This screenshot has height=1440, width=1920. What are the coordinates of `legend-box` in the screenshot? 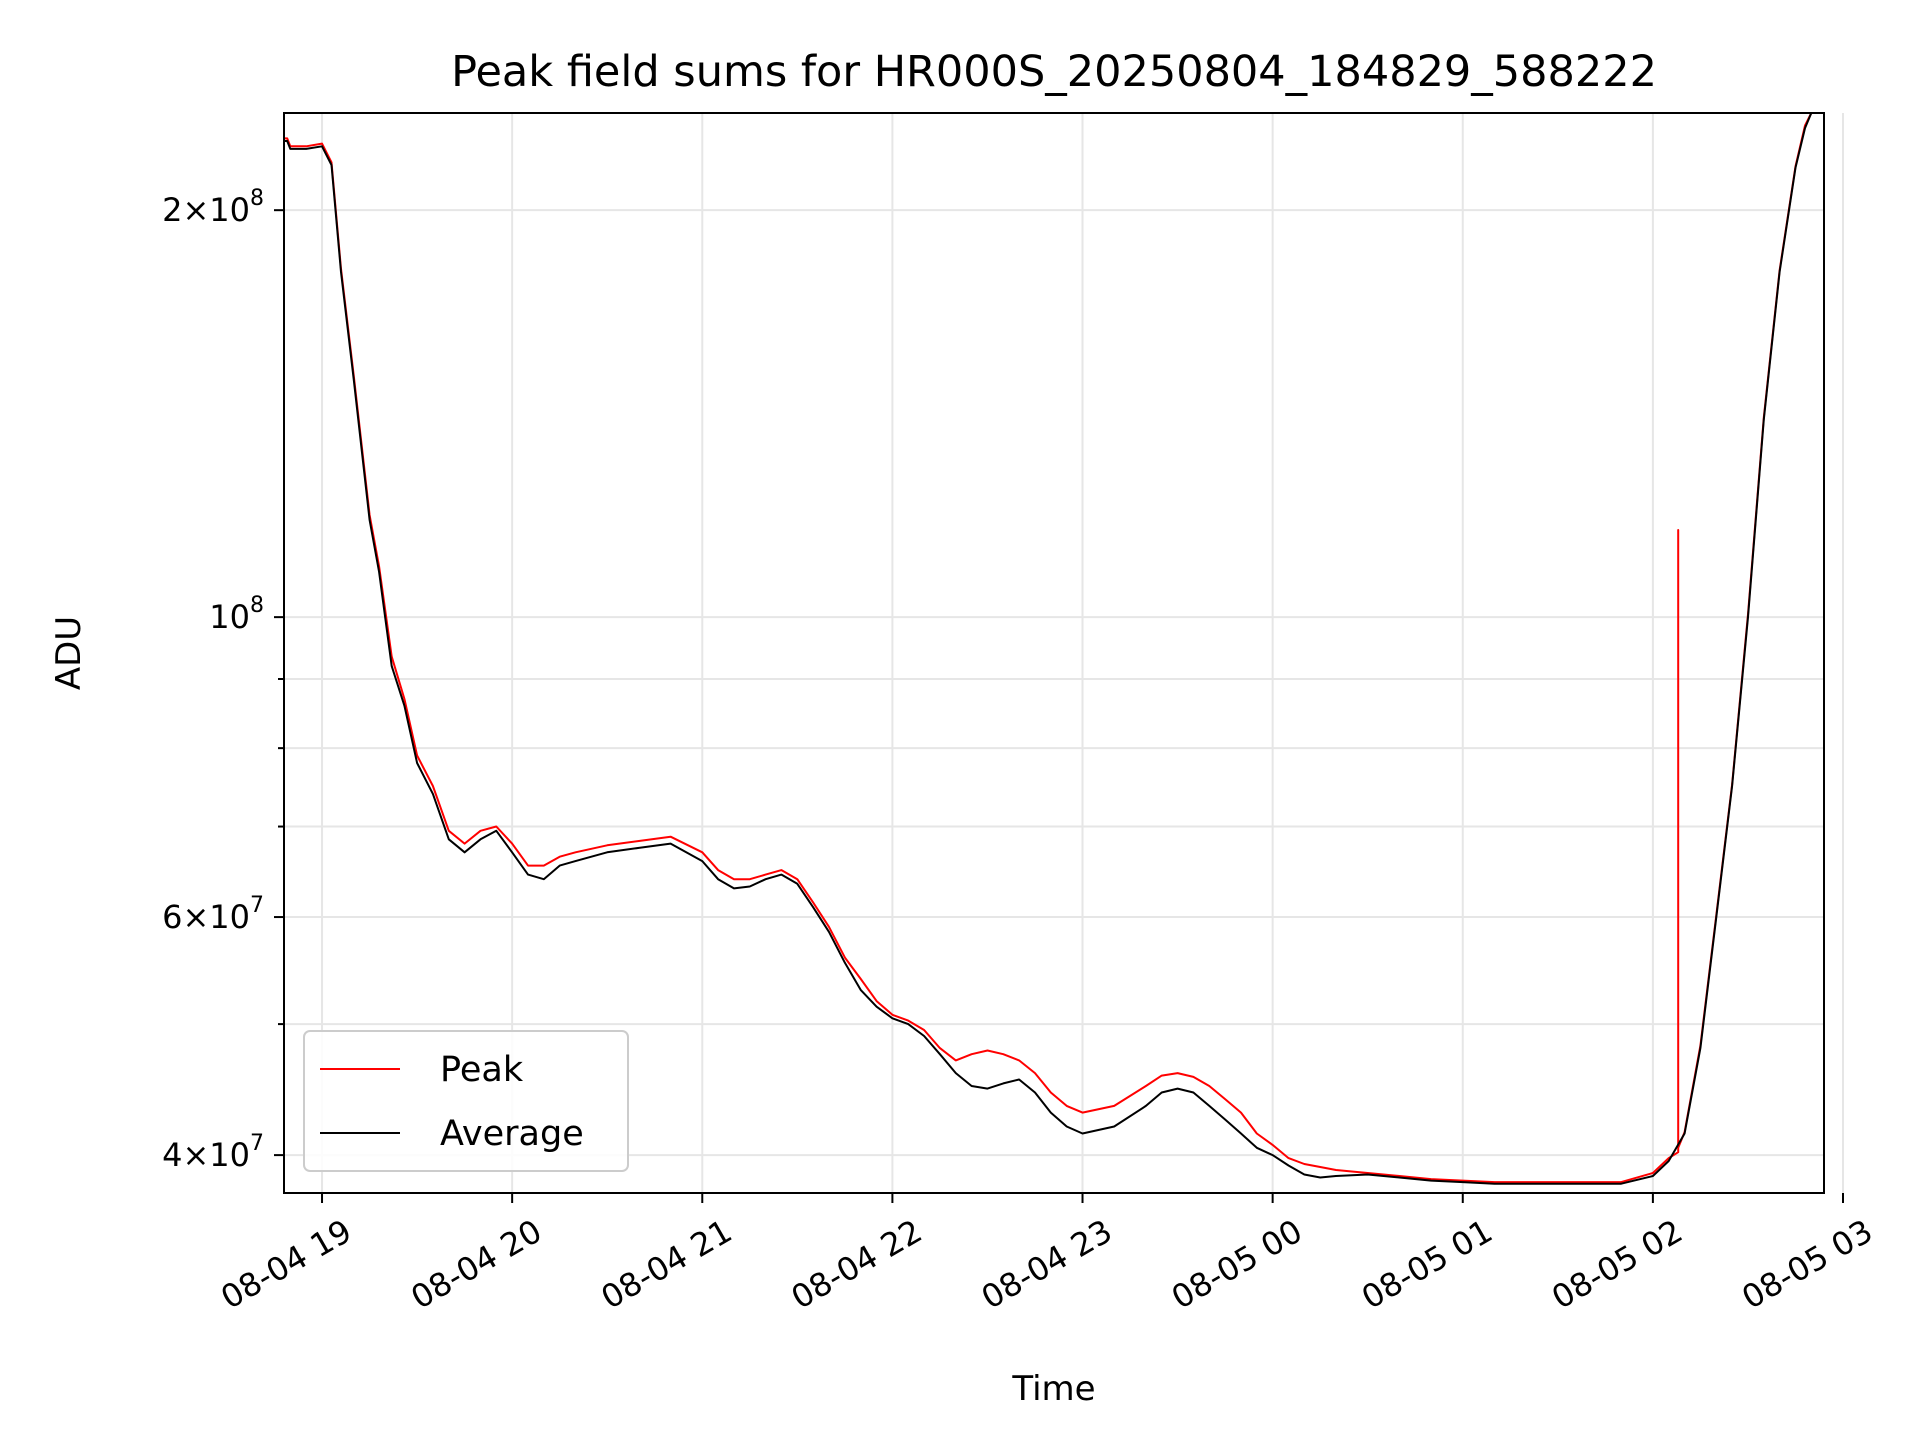 It's located at (466, 1101).